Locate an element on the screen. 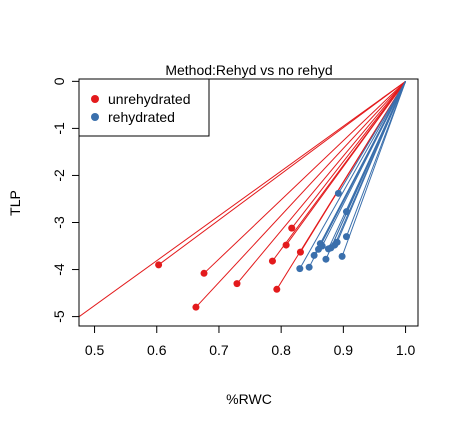  y-tick-label: -3 is located at coordinates (59, 222).